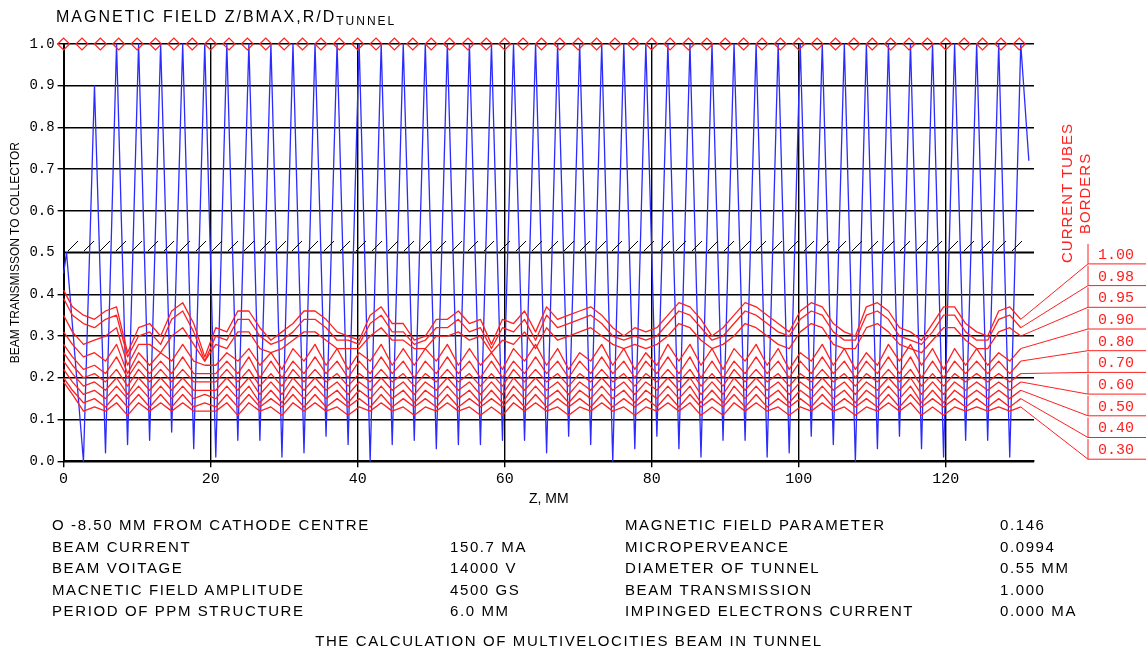 This screenshot has width=1146, height=655. Describe the element at coordinates (1023, 589) in the screenshot. I see `text: 1.000` at that location.